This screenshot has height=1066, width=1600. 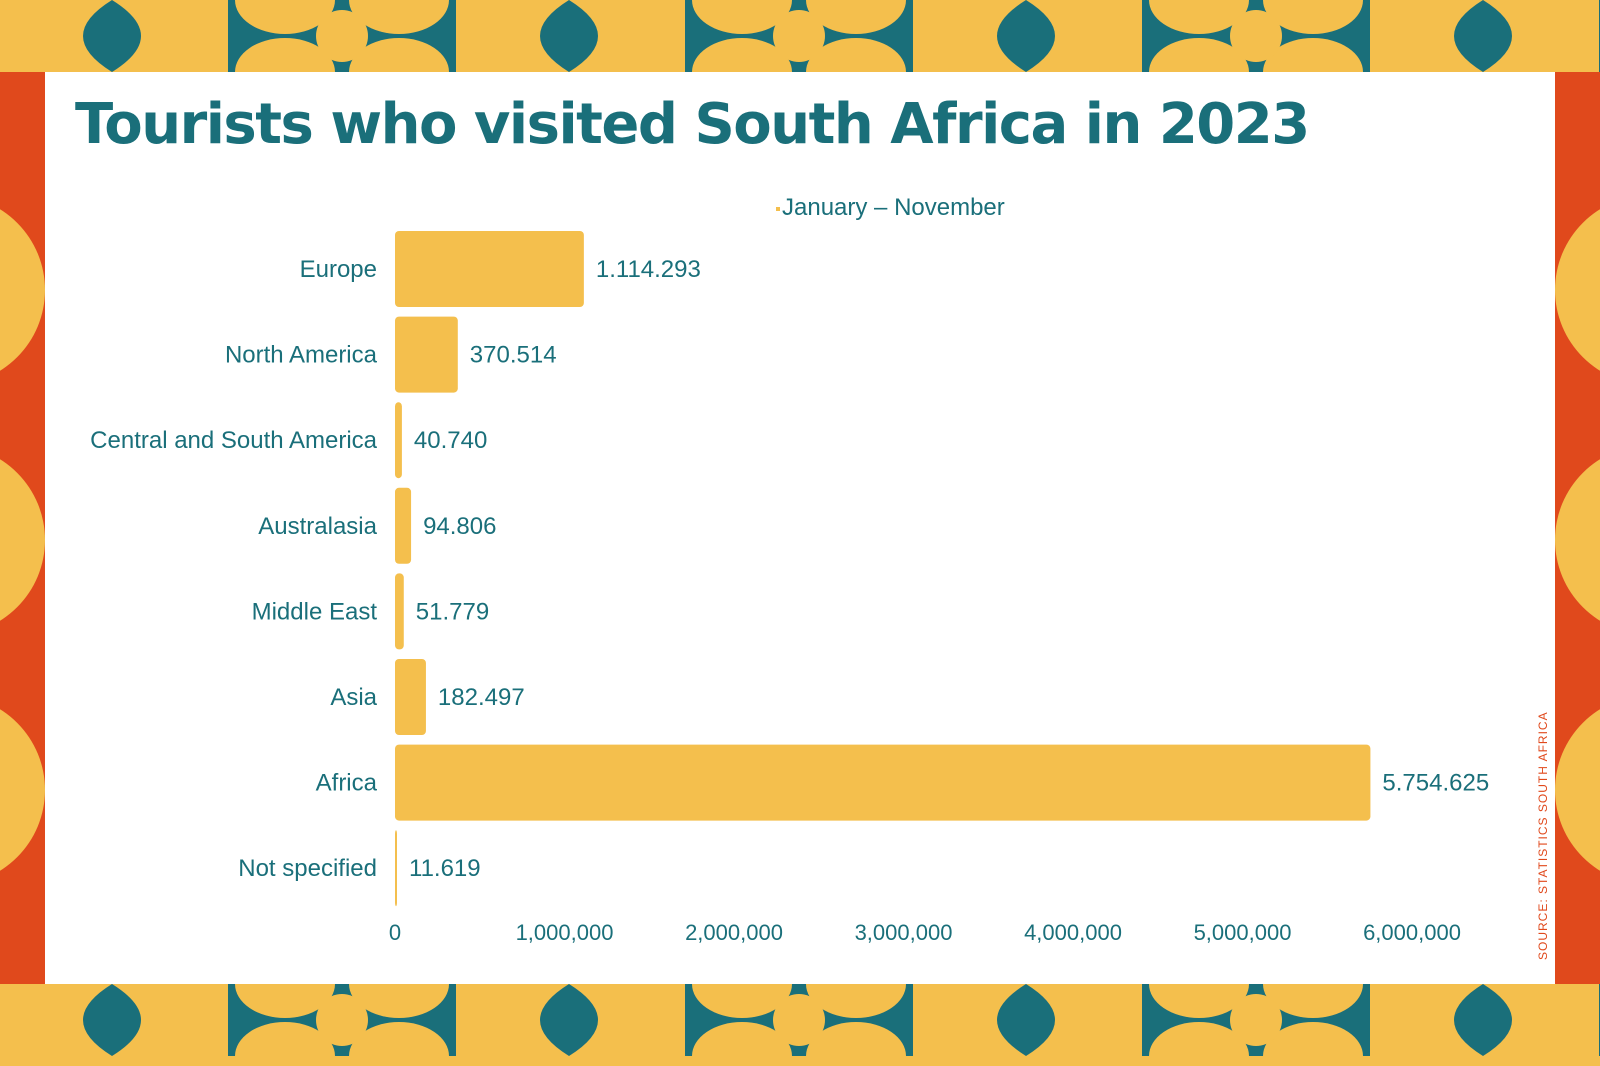 What do you see at coordinates (893, 207) in the screenshot?
I see `legend-label: January – November` at bounding box center [893, 207].